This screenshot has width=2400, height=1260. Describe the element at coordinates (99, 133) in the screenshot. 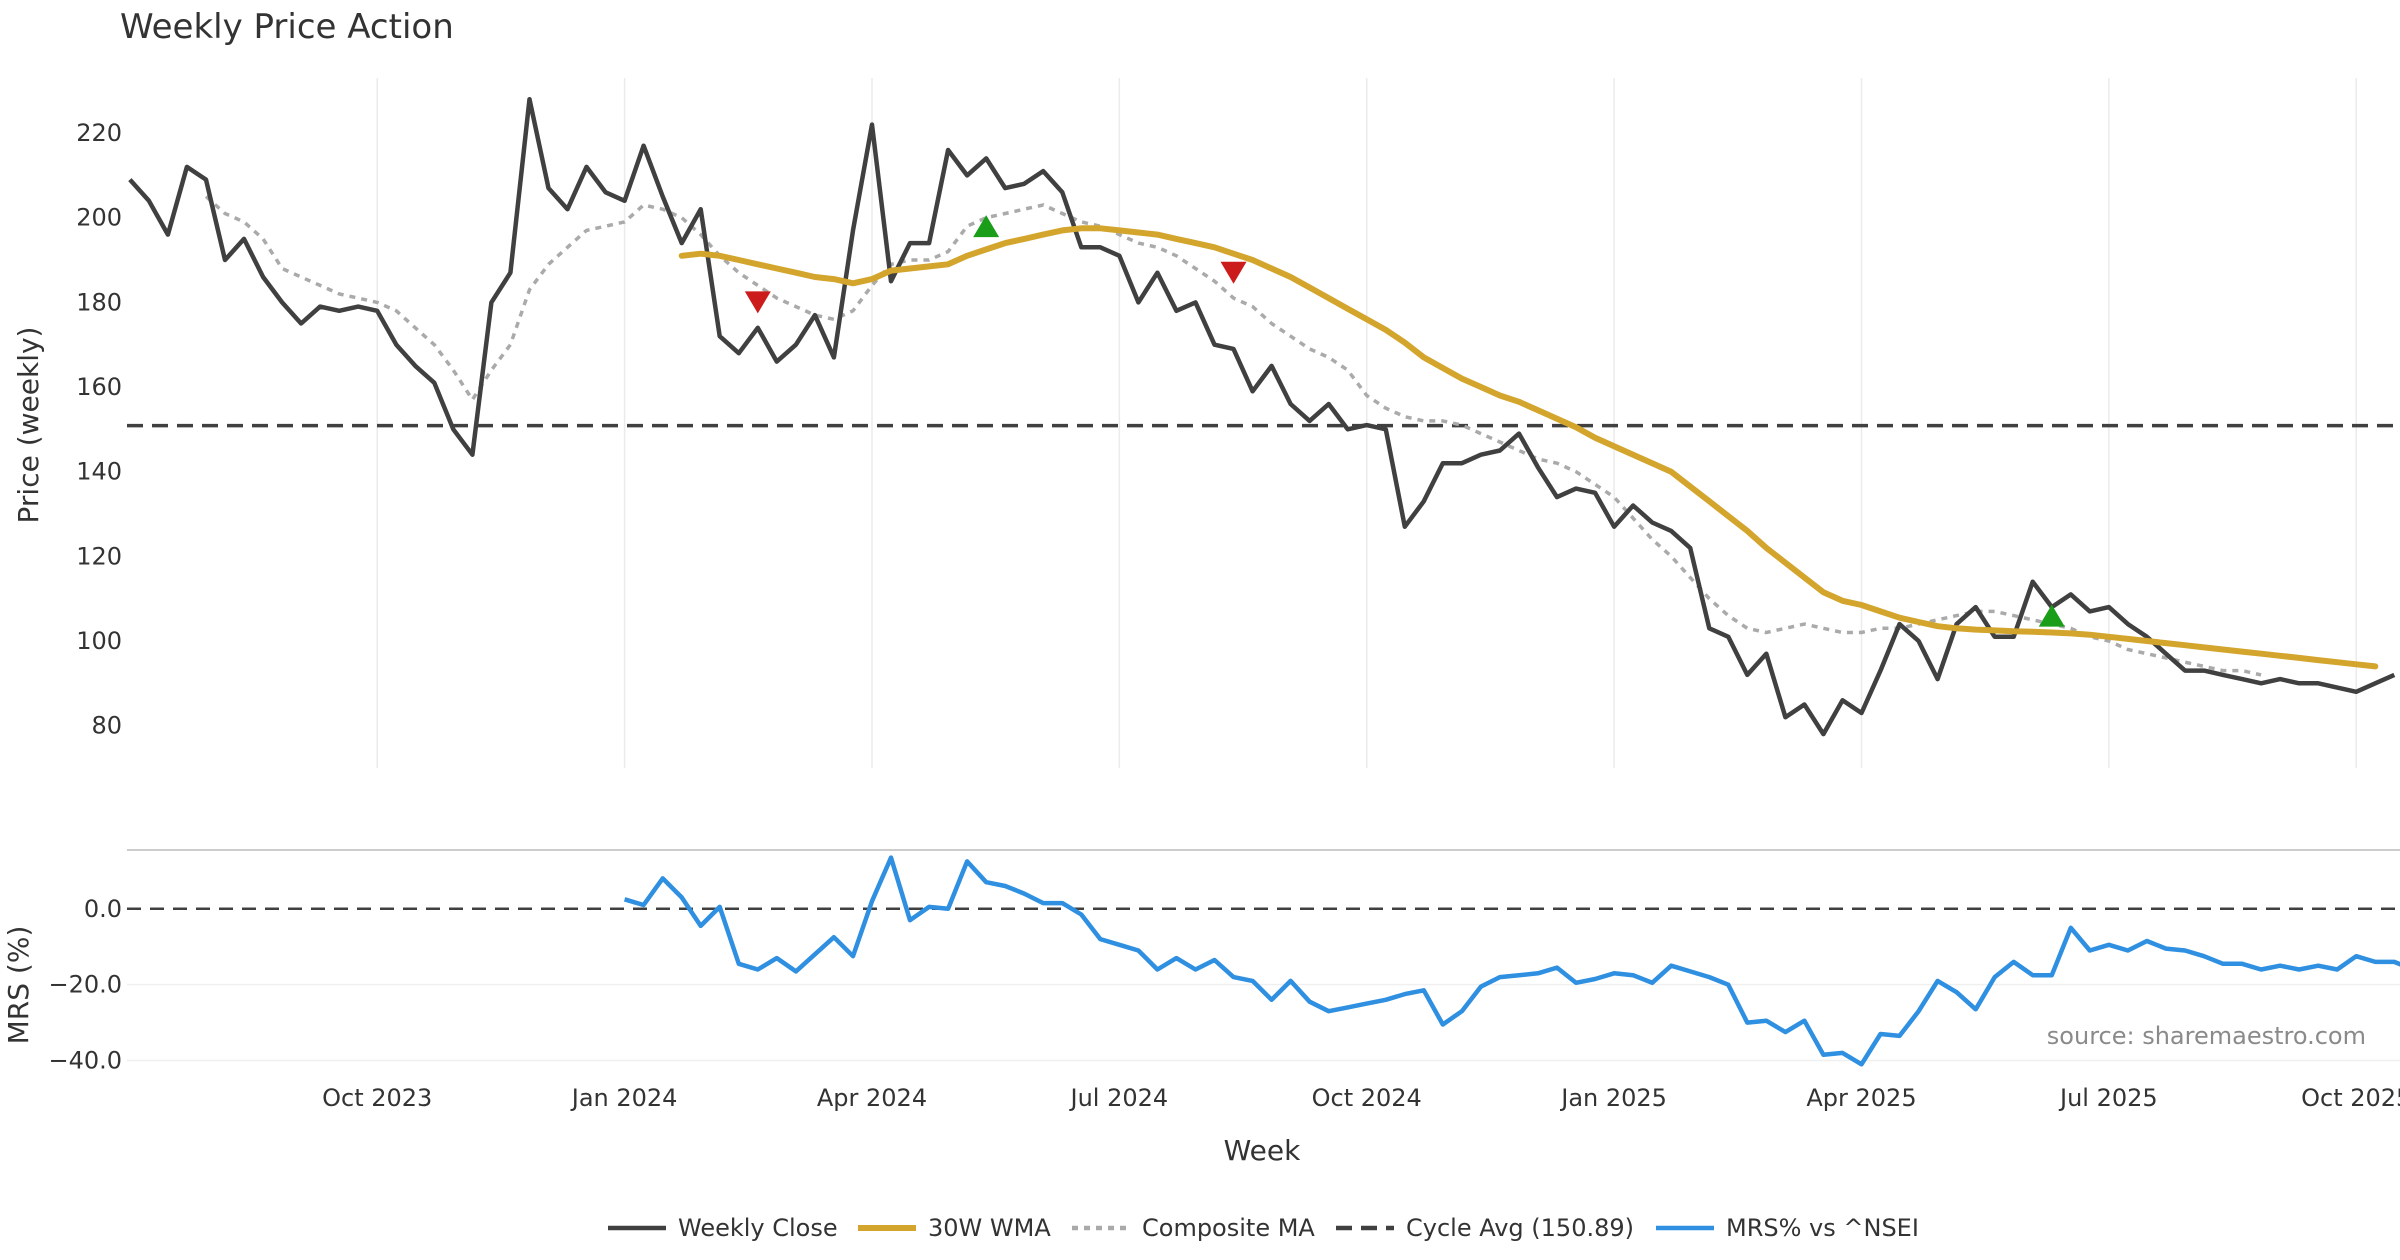

I see `price-y-tick-label: 220` at that location.